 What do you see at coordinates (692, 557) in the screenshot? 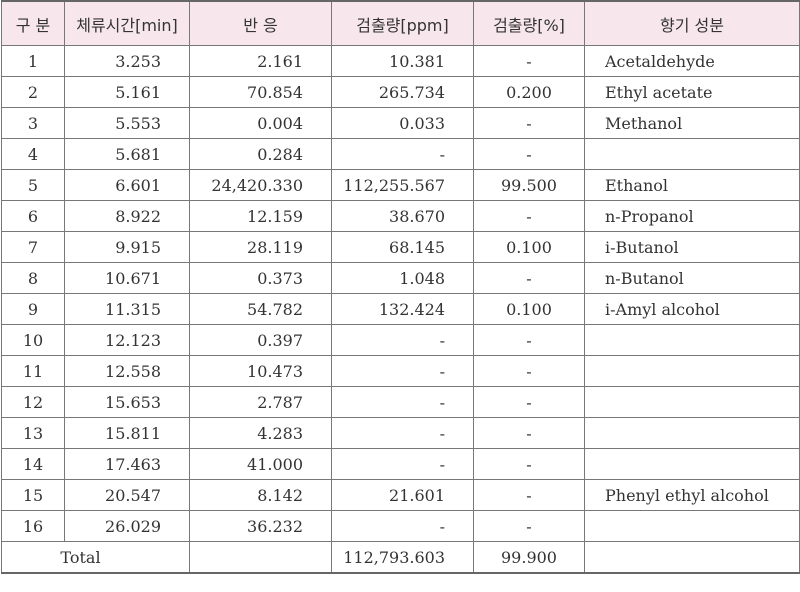
I see `total-aroma-component` at bounding box center [692, 557].